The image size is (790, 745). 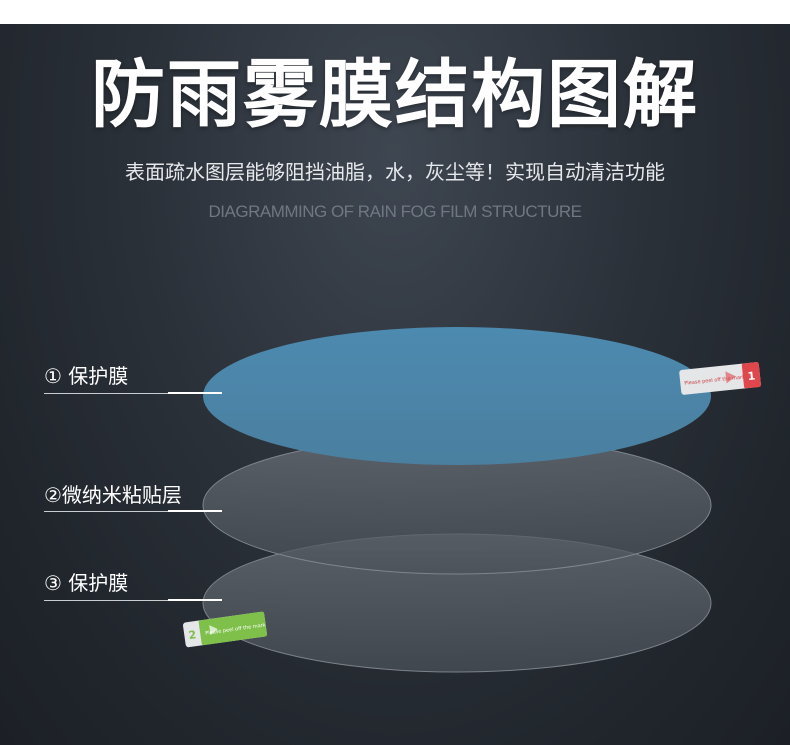 What do you see at coordinates (395, 95) in the screenshot?
I see `page-title: 防雨雾膜结构图解` at bounding box center [395, 95].